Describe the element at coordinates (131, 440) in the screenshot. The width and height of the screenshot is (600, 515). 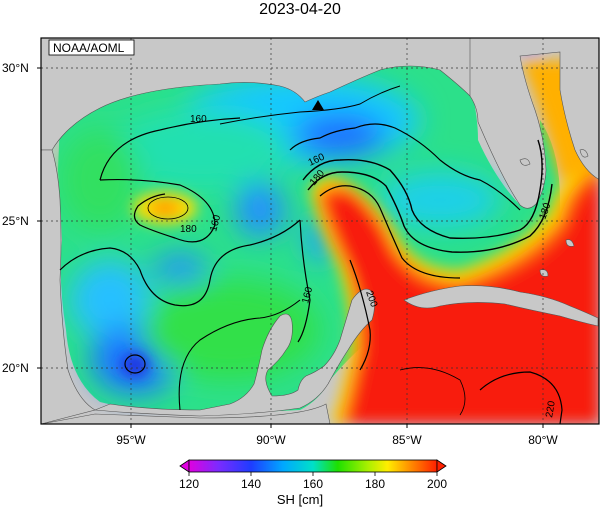
I see `lon-label: 95°W` at that location.